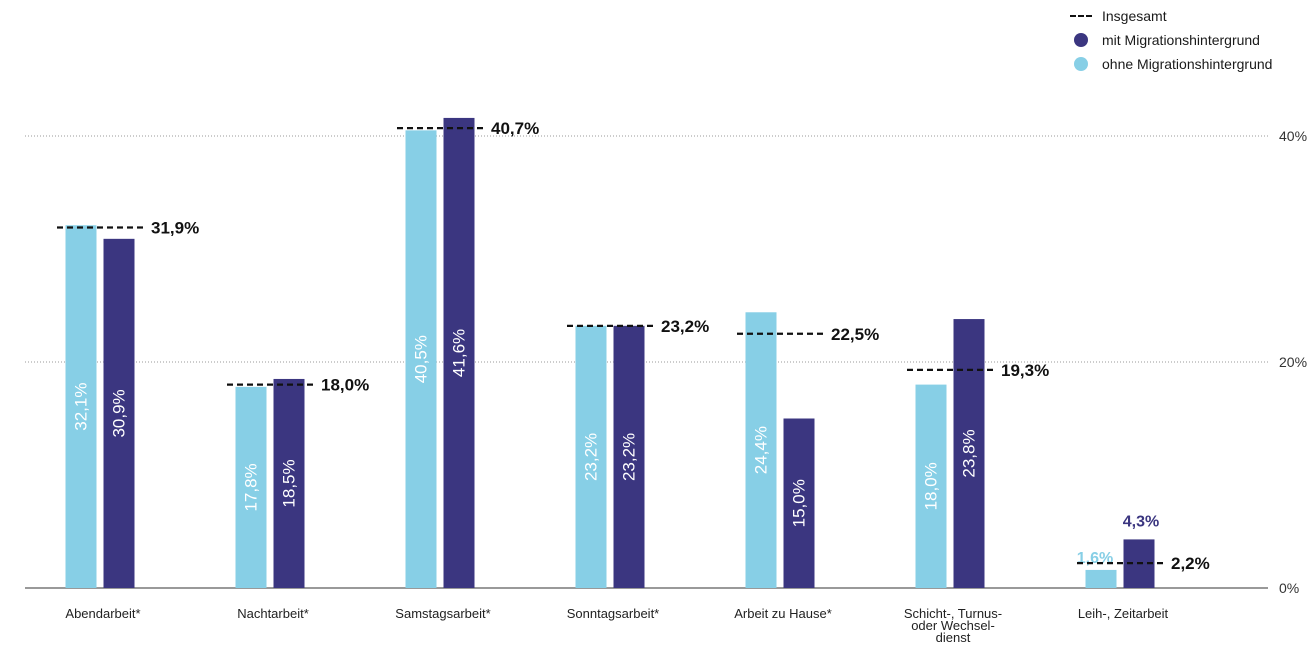 The width and height of the screenshot is (1313, 653). What do you see at coordinates (953, 613) in the screenshot?
I see `x-category-label: Schicht-, Turnus-` at bounding box center [953, 613].